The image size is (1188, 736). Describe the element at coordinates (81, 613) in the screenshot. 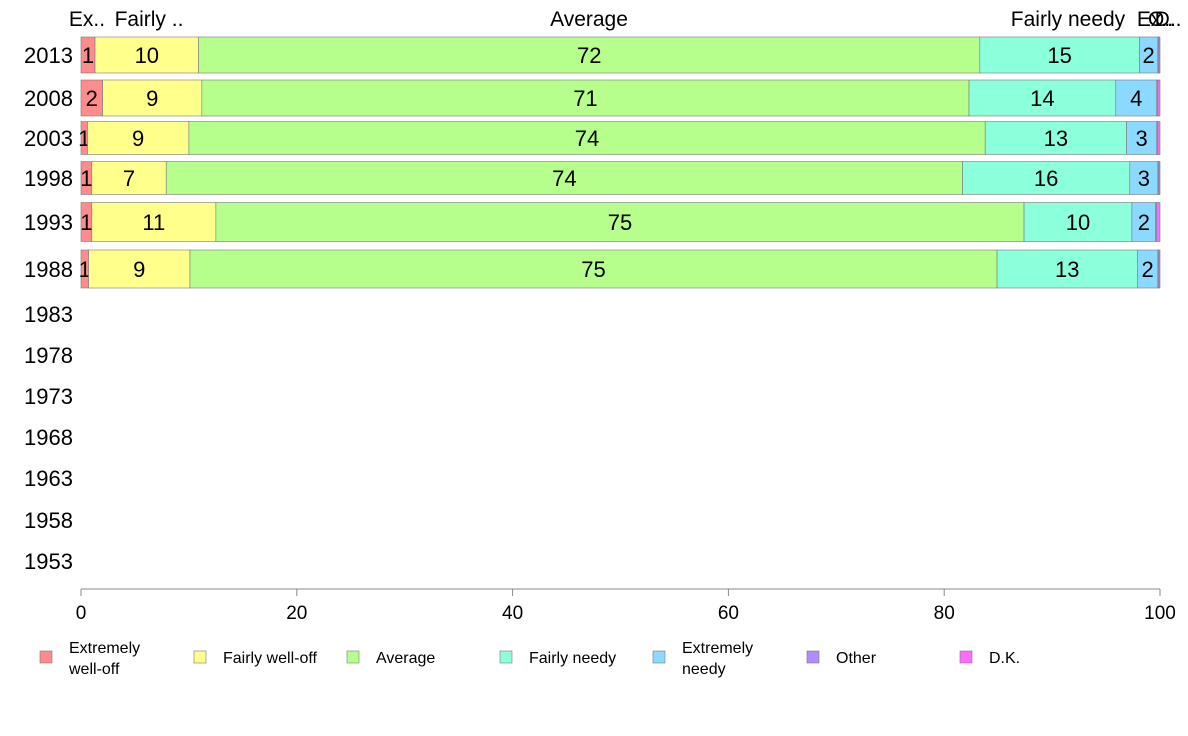

I see `x-tick-label: 0` at that location.